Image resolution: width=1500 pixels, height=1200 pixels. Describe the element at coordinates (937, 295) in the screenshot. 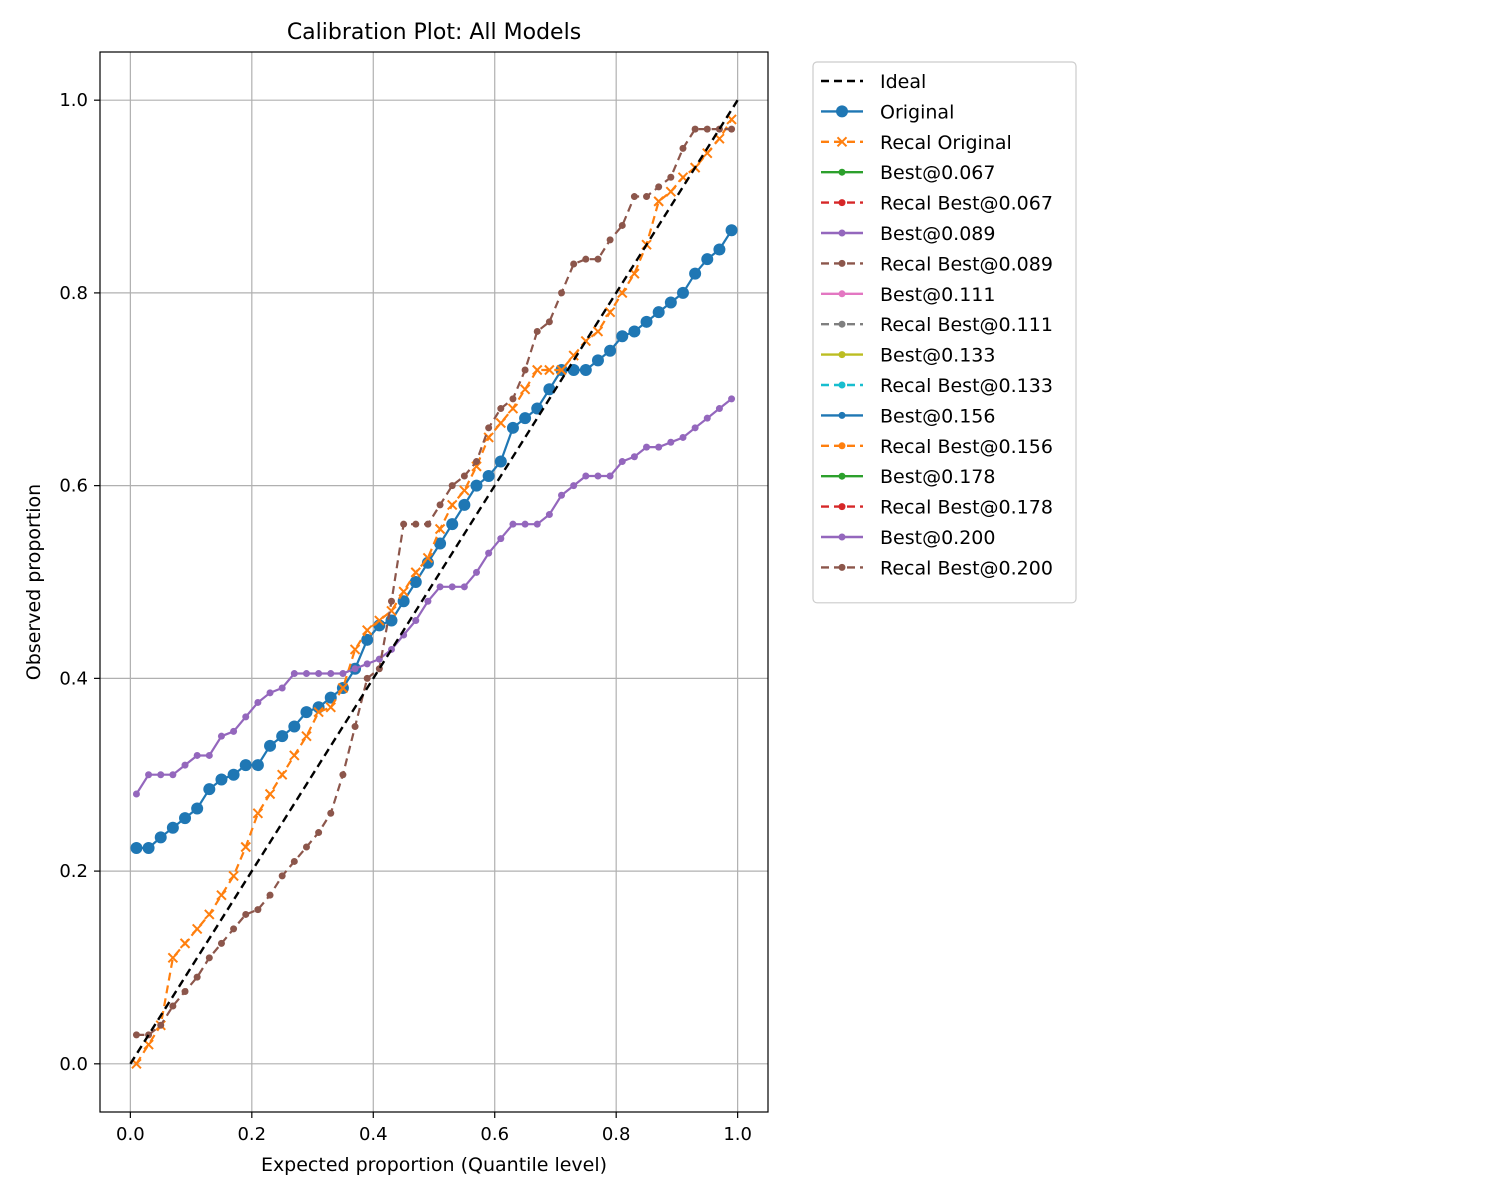

I see `legend-label: Best@0.111` at that location.